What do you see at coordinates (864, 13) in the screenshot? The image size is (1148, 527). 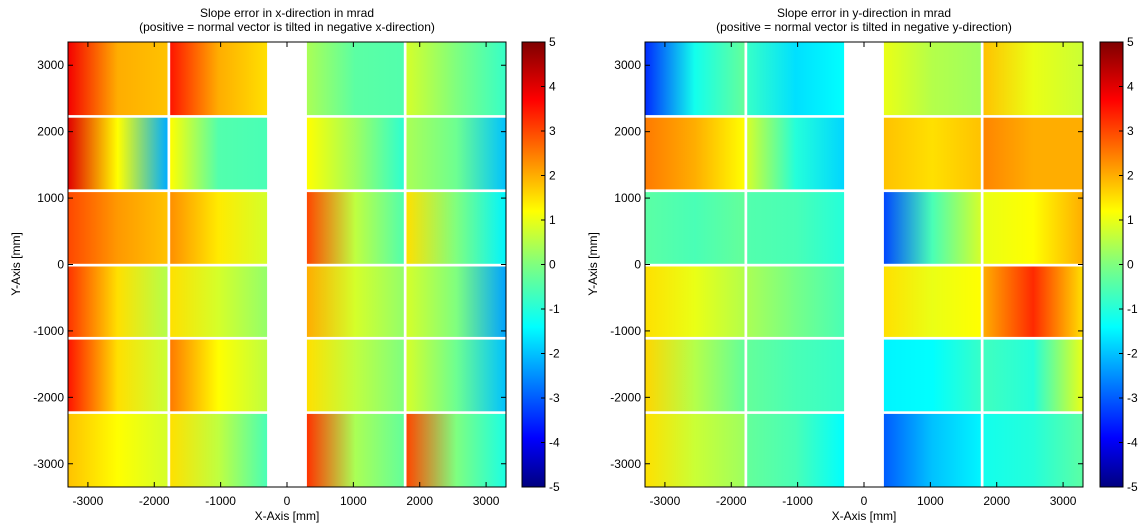 I see `chart-title: Slope error in y-direction in mrad` at bounding box center [864, 13].